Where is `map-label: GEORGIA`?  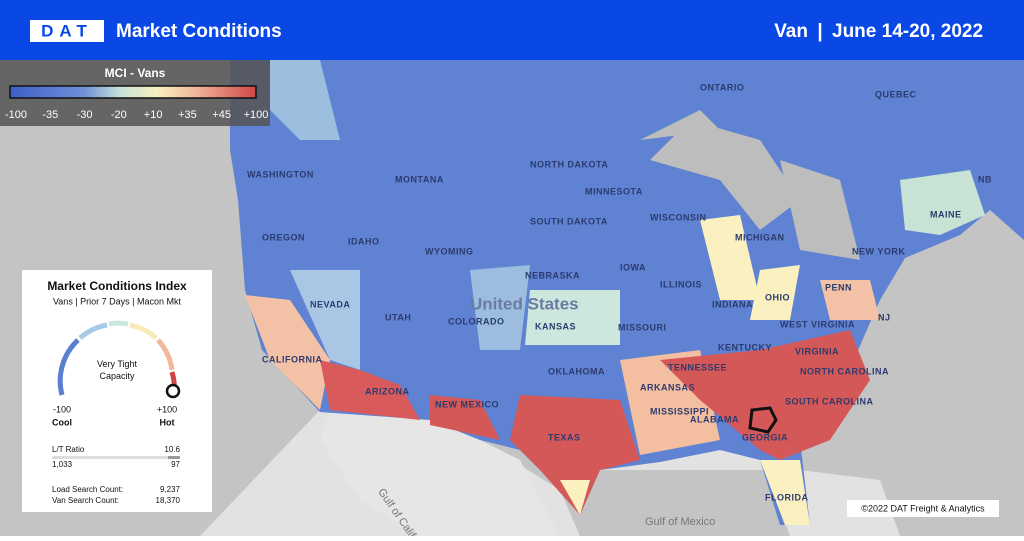 map-label: GEORGIA is located at coordinates (765, 437).